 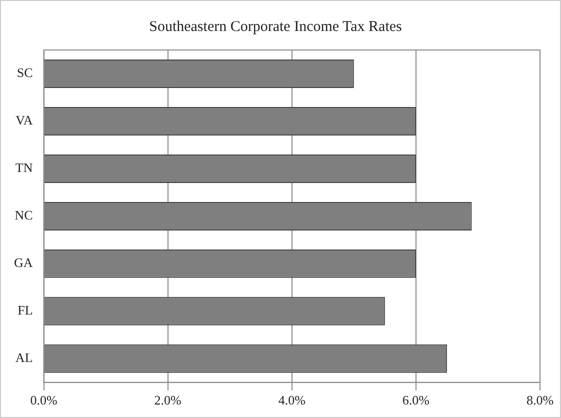 I want to click on y-tick-label: VA, so click(x=25, y=120).